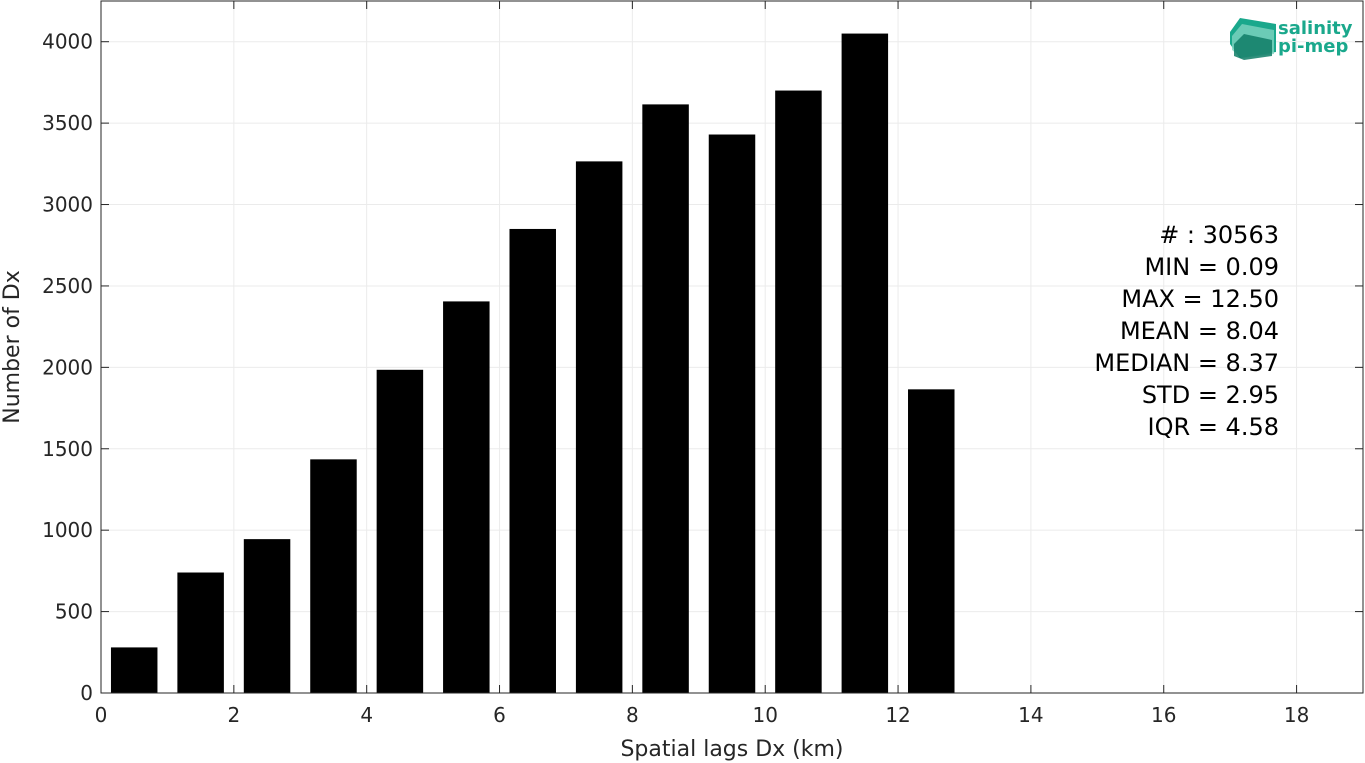  I want to click on x-tick-label: 16, so click(1163, 715).